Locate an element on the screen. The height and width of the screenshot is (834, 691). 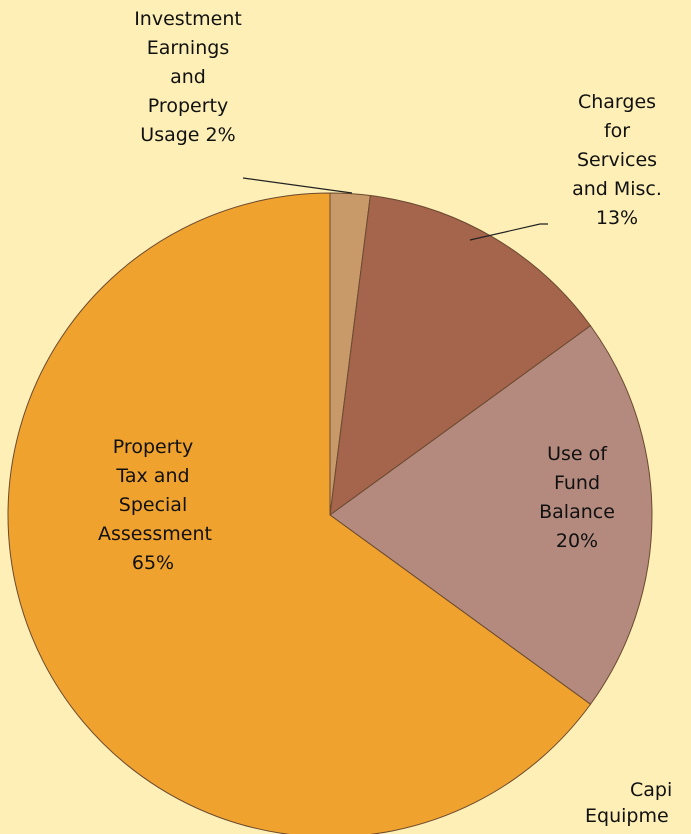
category-label: Property Tax and Special Assessment is located at coordinates (155, 490).